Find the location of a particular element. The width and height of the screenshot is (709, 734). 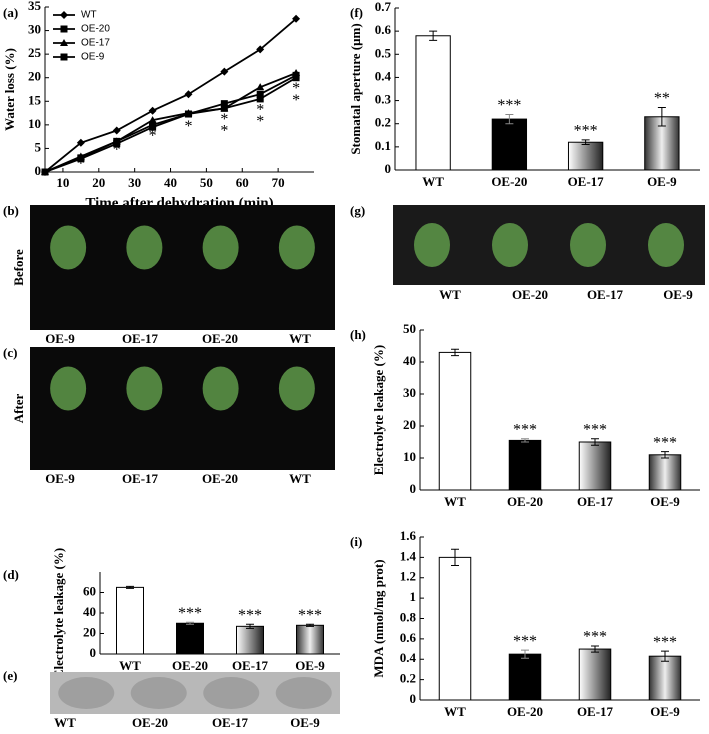

x-tick-label: 70 is located at coordinates (278, 182).